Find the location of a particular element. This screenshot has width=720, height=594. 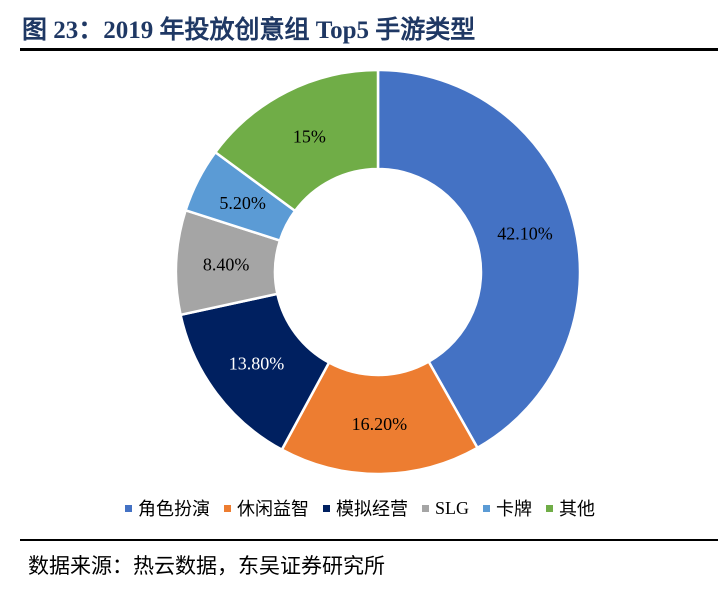

title-divider is located at coordinates (369, 49).